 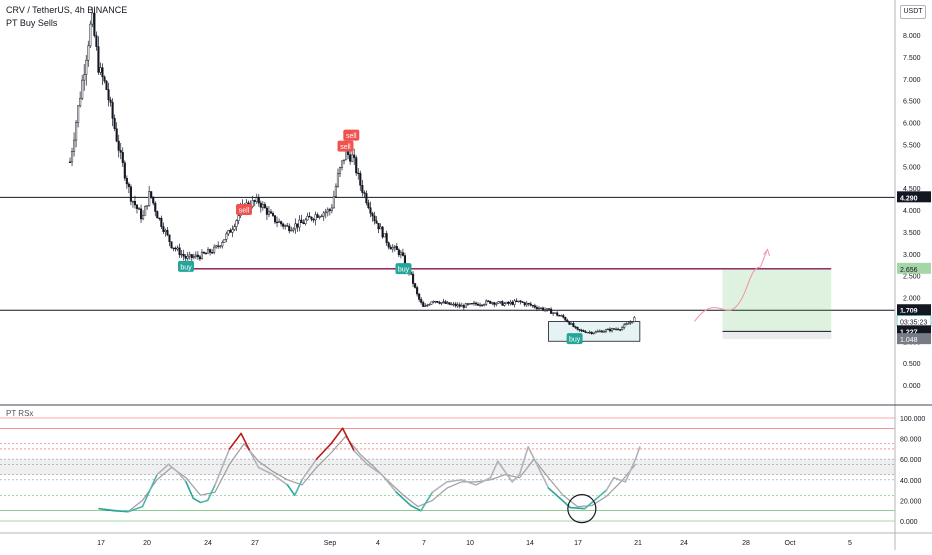 I want to click on rsi-tick-label: 40.000, so click(x=911, y=481).